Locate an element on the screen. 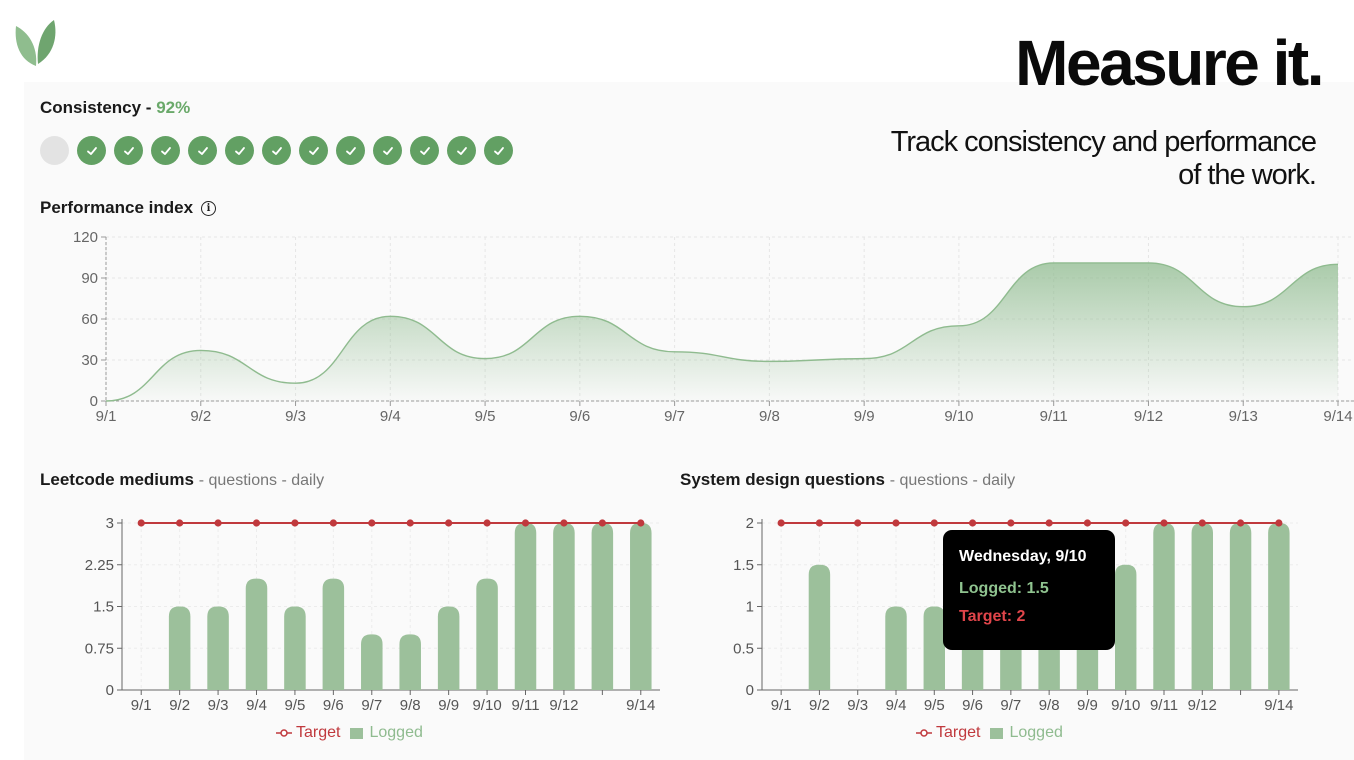  y-tick-label: 1 is located at coordinates (750, 607).